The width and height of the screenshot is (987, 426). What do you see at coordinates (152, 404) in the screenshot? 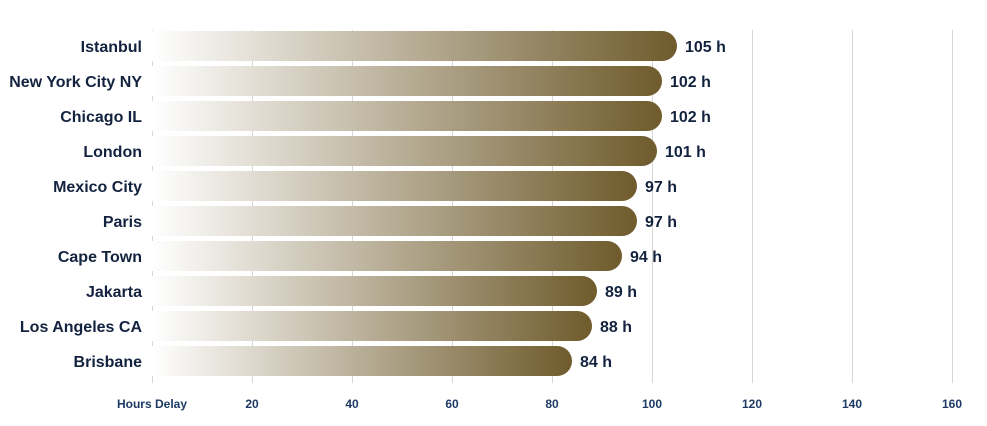
I see `x-axis-title: Hours Delay` at bounding box center [152, 404].